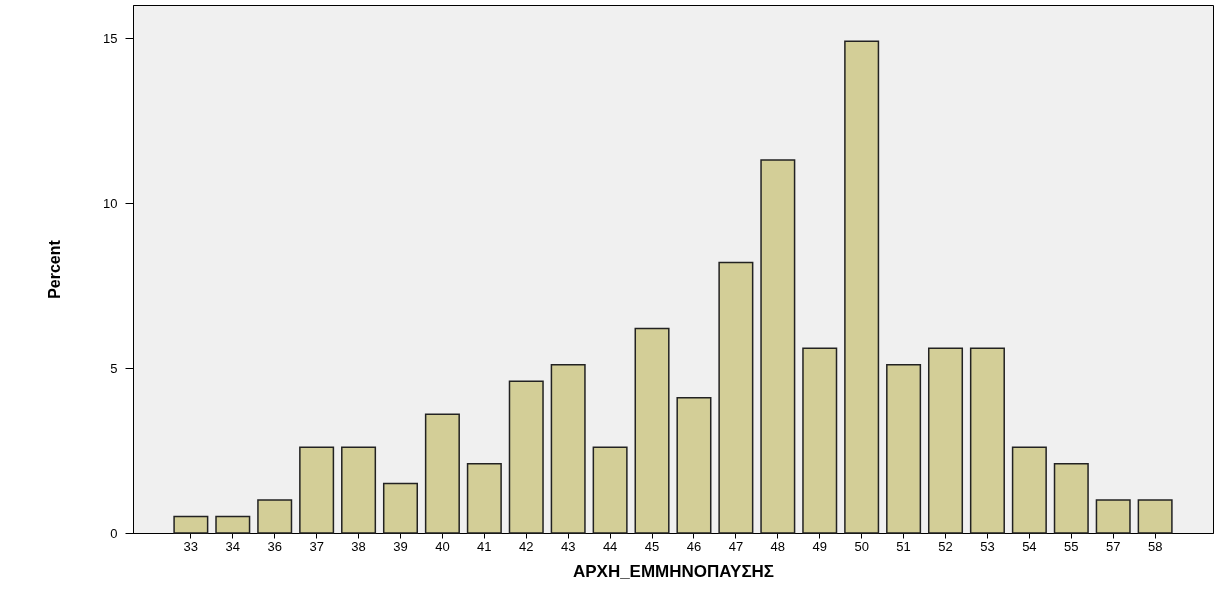 The image size is (1223, 590). What do you see at coordinates (484, 546) in the screenshot?
I see `x-tick-label: 41` at bounding box center [484, 546].